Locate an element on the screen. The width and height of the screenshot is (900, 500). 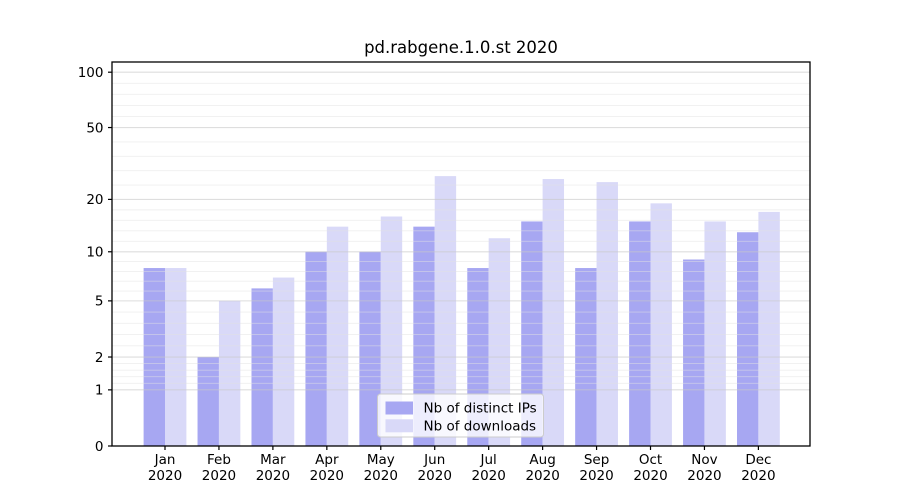
bar-distinct-ips-feb is located at coordinates (208, 401).